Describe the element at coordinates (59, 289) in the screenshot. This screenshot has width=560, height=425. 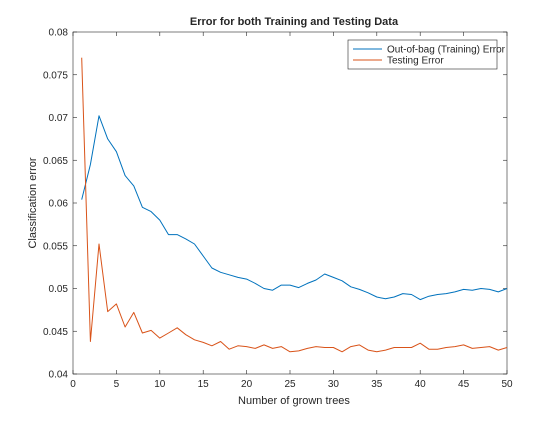
I see `y-tick-label: 0.05` at that location.